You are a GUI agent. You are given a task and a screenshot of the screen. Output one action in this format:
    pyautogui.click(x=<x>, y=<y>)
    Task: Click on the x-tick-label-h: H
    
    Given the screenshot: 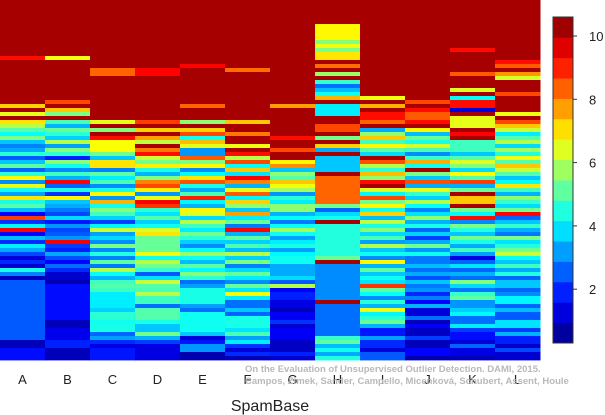 What is the action you would take?
    pyautogui.click(x=337, y=379)
    